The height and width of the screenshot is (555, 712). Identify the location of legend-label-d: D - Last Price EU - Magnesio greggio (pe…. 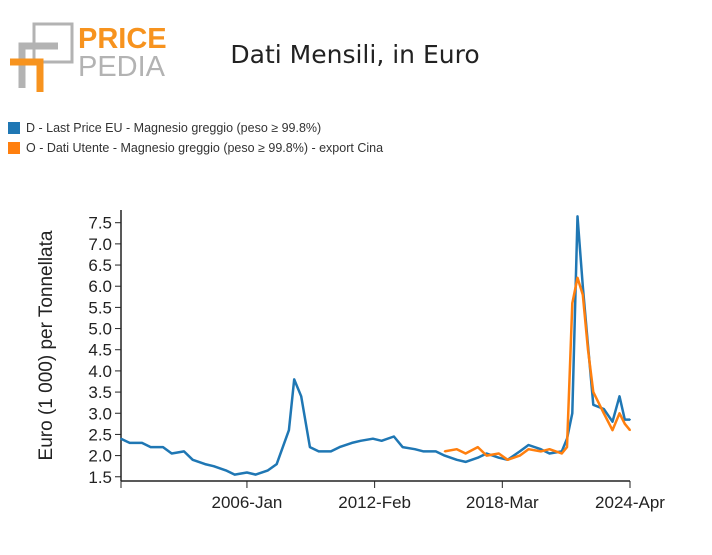
(174, 128).